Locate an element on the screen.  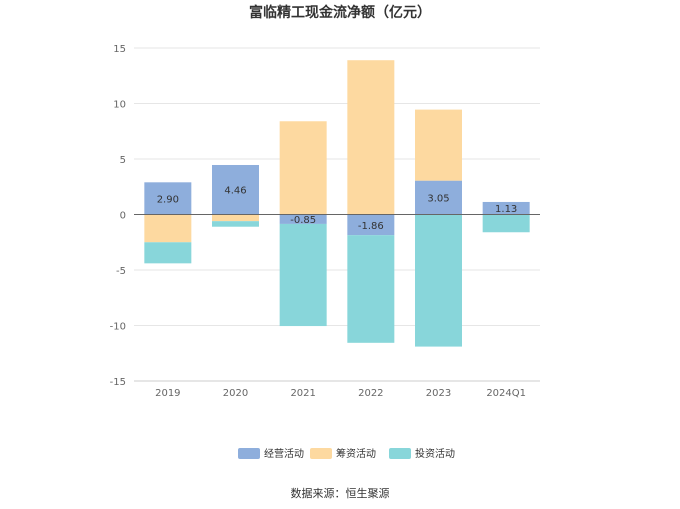
data-label: 3.05 is located at coordinates (438, 199).